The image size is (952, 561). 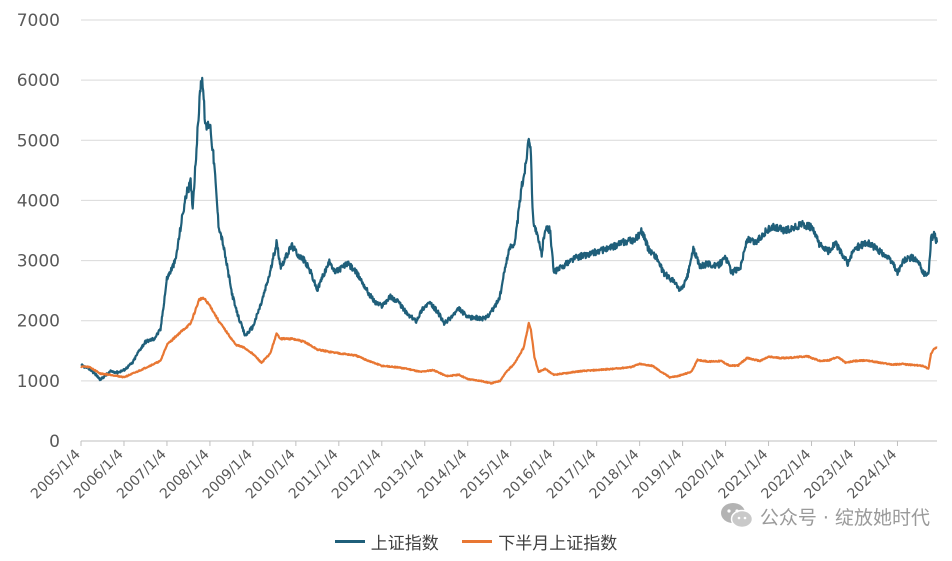 I want to click on y-tick-label: 5000, so click(x=38, y=141).